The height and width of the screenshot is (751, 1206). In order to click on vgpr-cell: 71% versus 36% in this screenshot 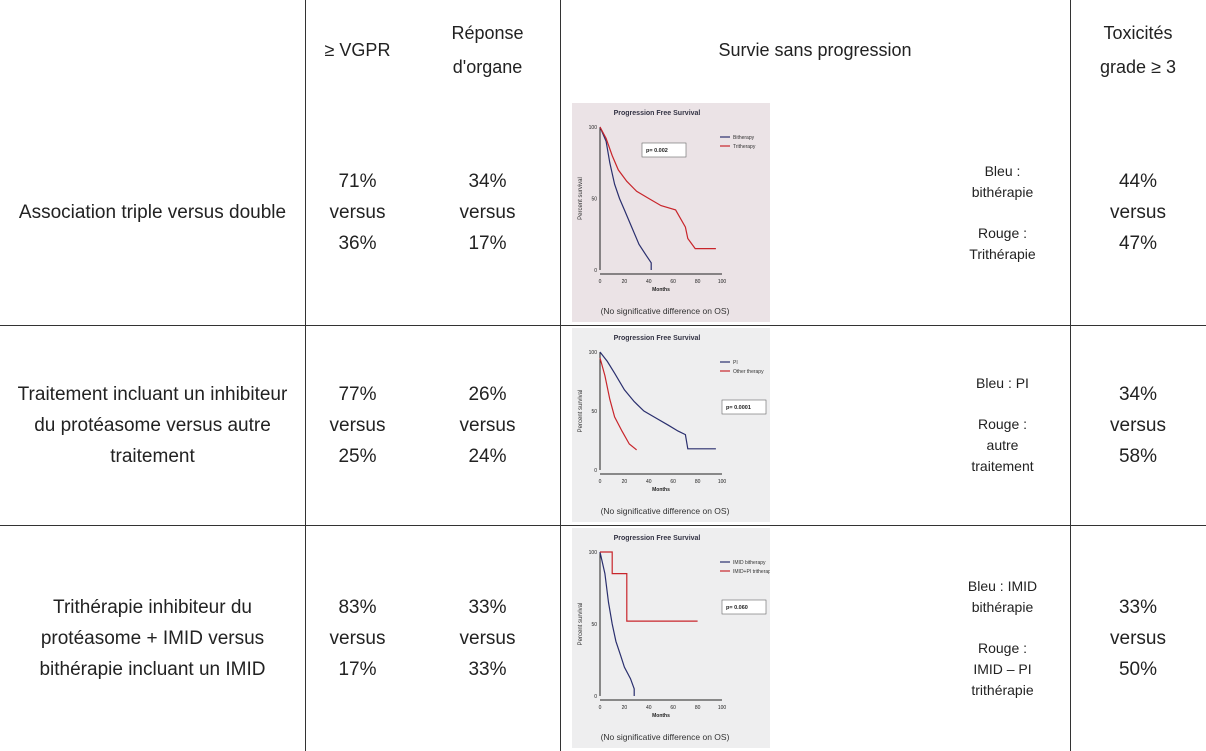, I will do `click(357, 212)`.